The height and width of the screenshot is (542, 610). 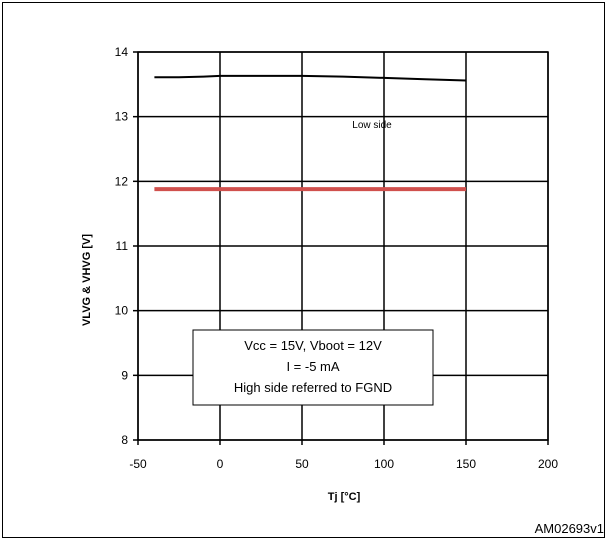 I want to click on x-axis-label: Tj [°C], so click(x=344, y=497).